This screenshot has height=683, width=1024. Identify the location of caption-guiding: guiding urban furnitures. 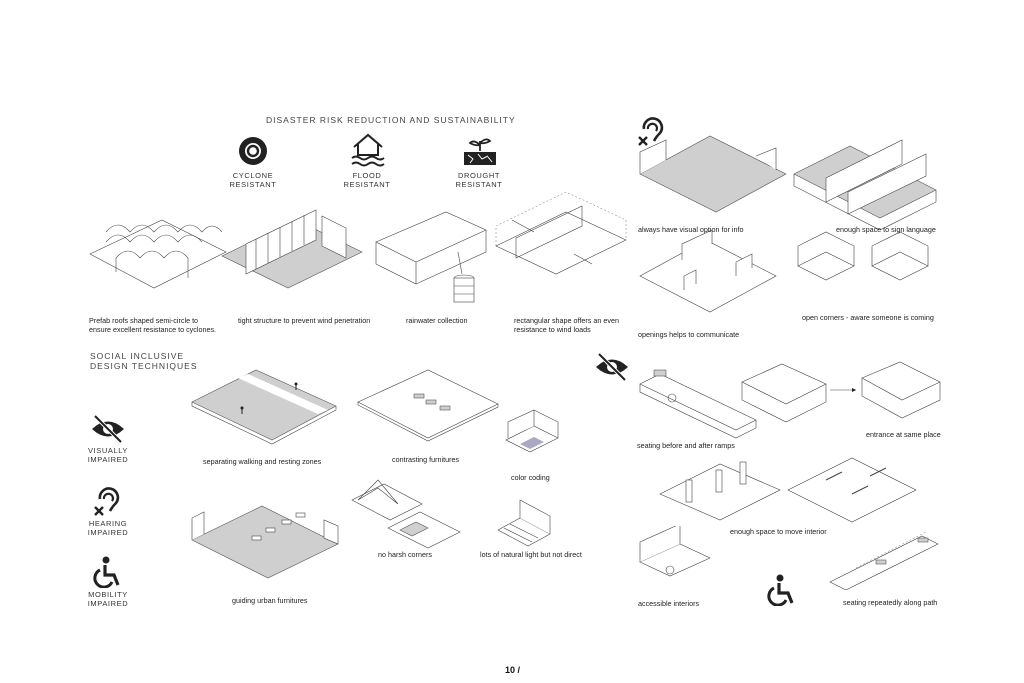
(270, 600).